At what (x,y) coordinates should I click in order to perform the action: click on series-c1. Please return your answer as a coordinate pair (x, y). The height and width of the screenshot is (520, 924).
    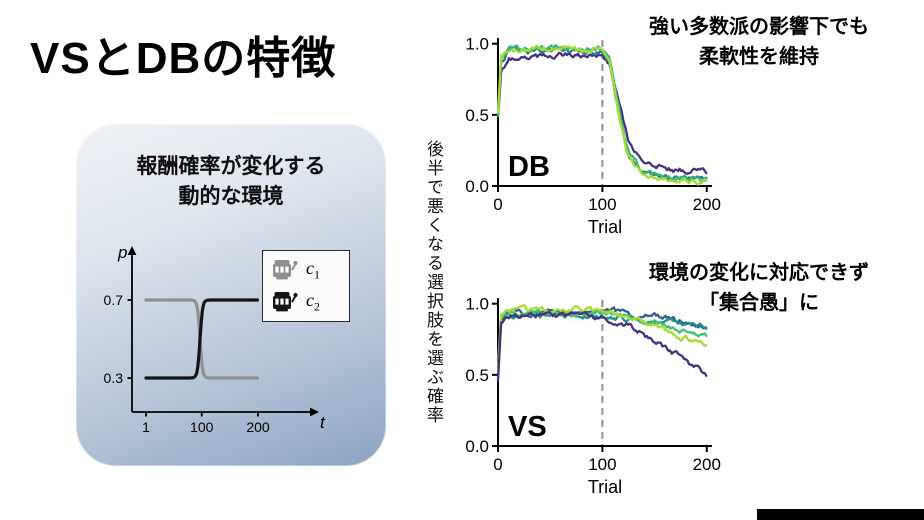
    Looking at the image, I should click on (201, 339).